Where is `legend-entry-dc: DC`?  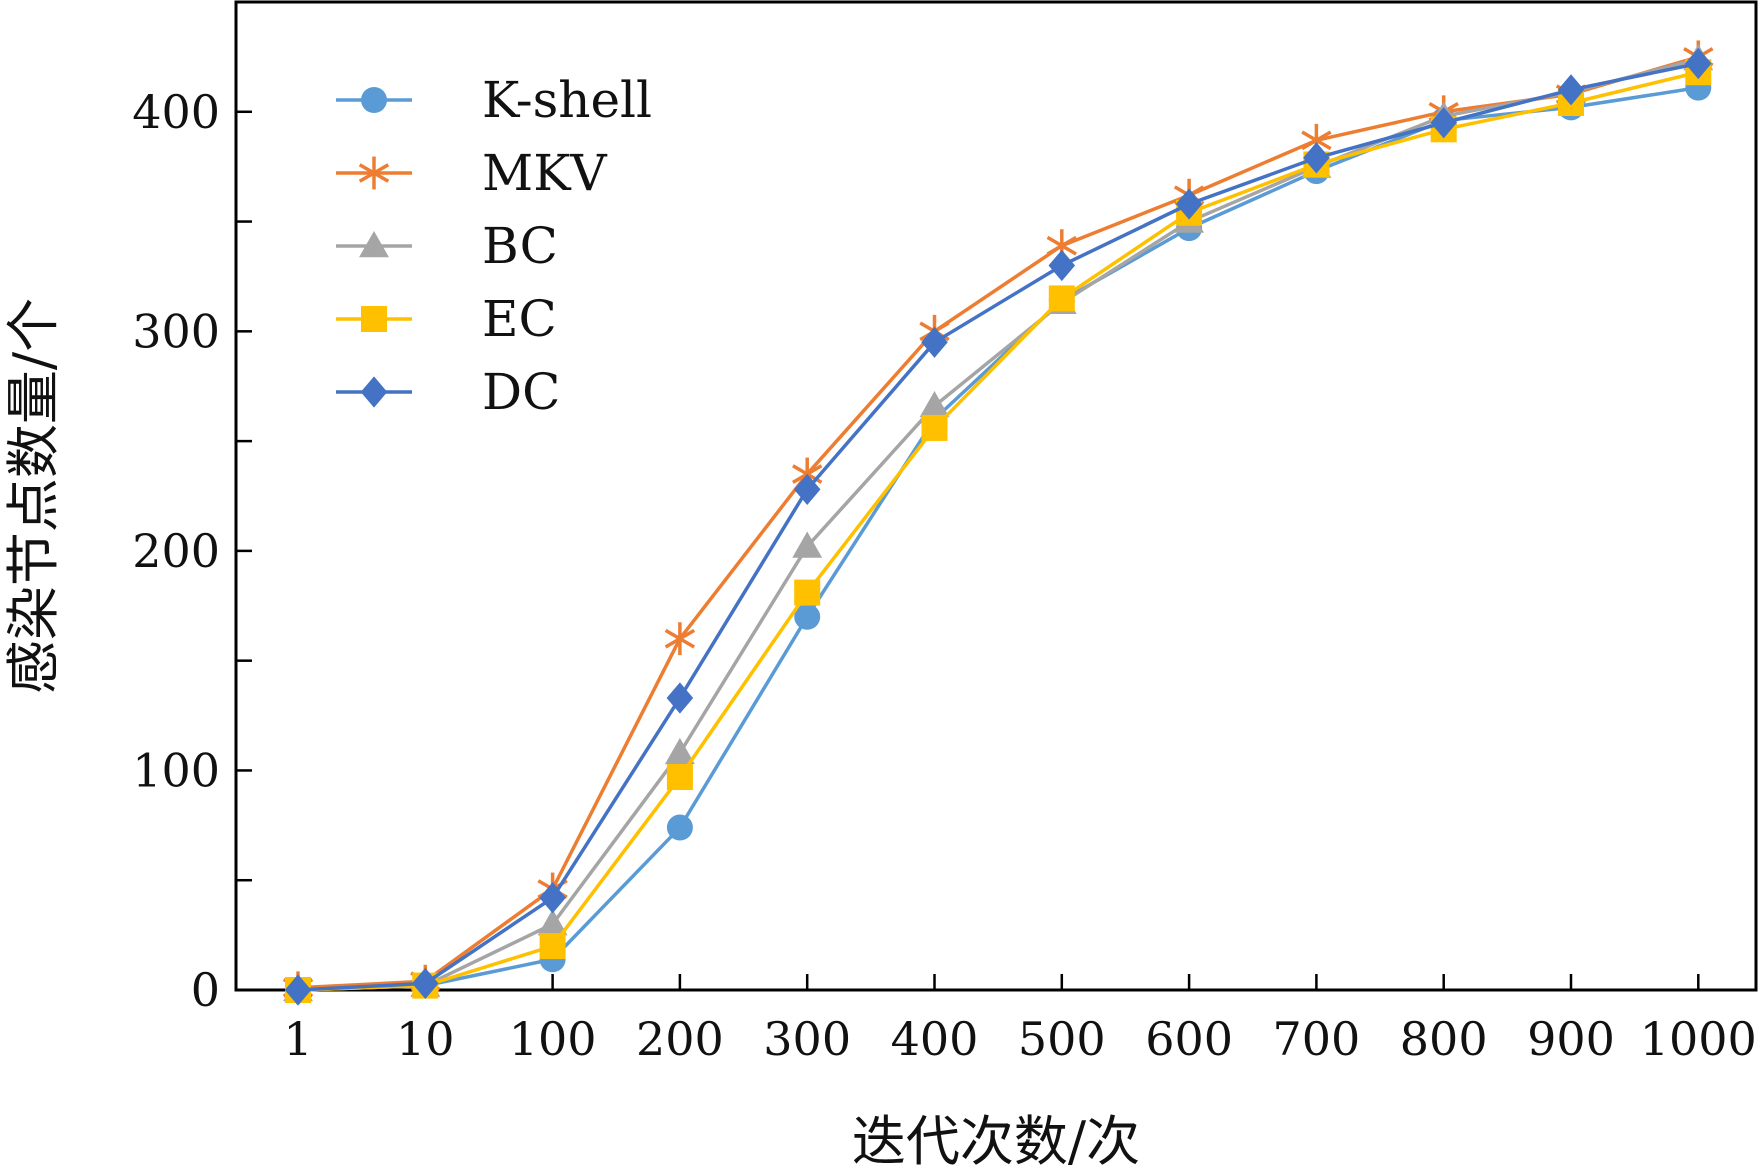 legend-entry-dc: DC is located at coordinates (448, 392).